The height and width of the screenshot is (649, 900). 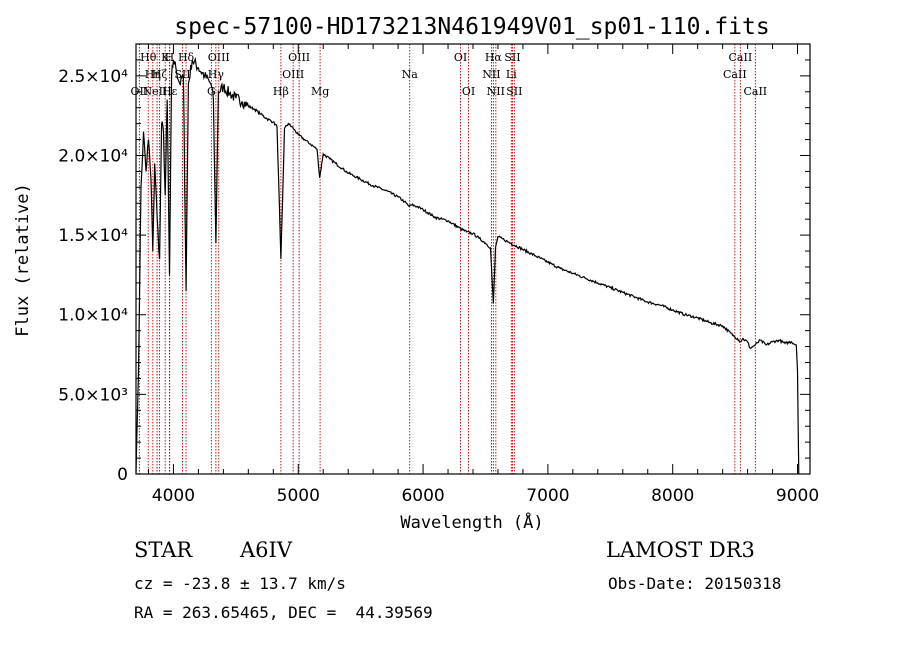 What do you see at coordinates (216, 74) in the screenshot?
I see `line-label: Hγ` at bounding box center [216, 74].